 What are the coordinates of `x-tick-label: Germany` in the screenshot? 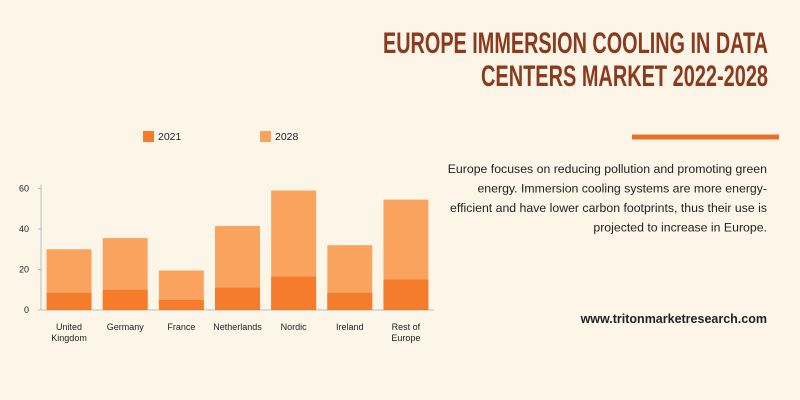 It's located at (125, 327).